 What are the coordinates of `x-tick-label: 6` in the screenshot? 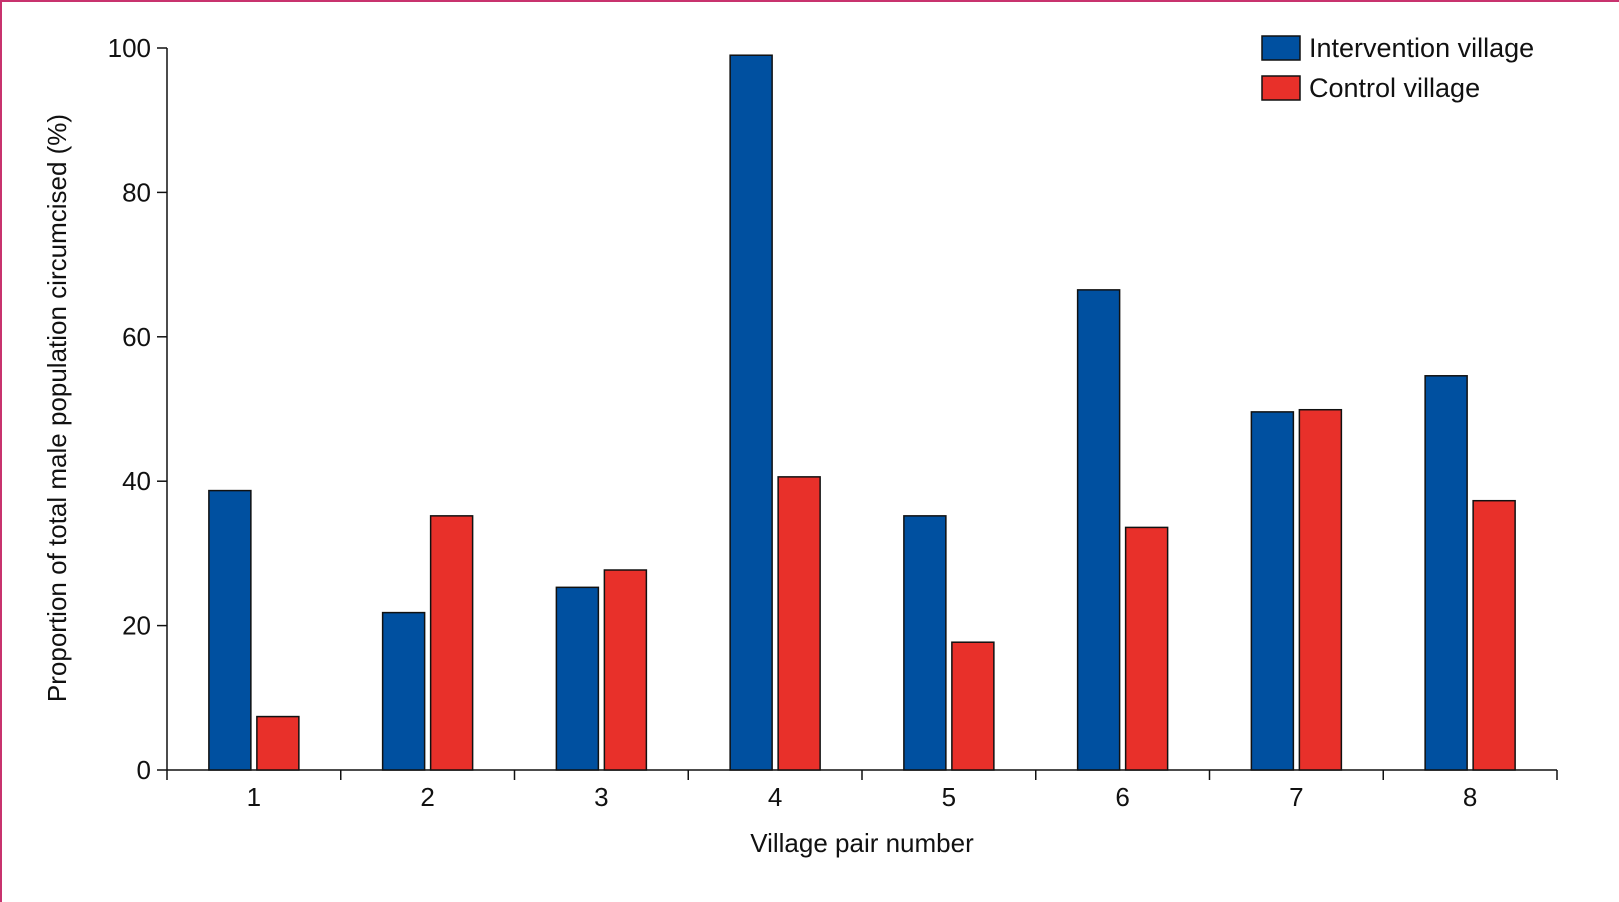 It's located at (1122, 797).